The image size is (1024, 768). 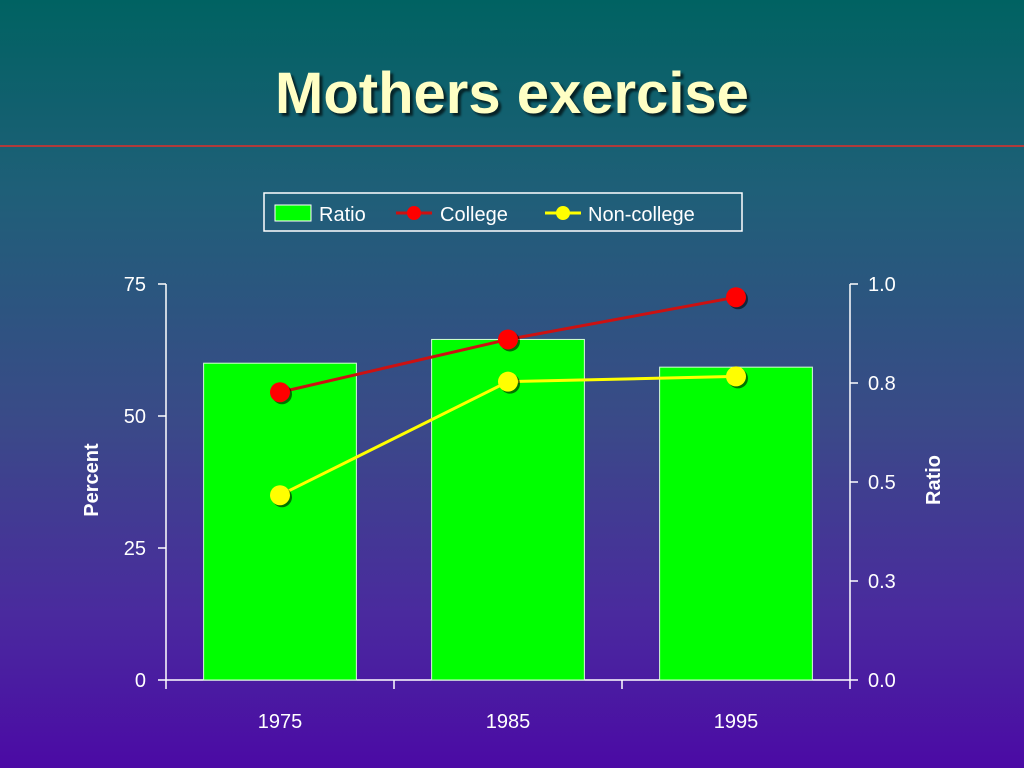 I want to click on legend-college-label: College, so click(x=474, y=215).